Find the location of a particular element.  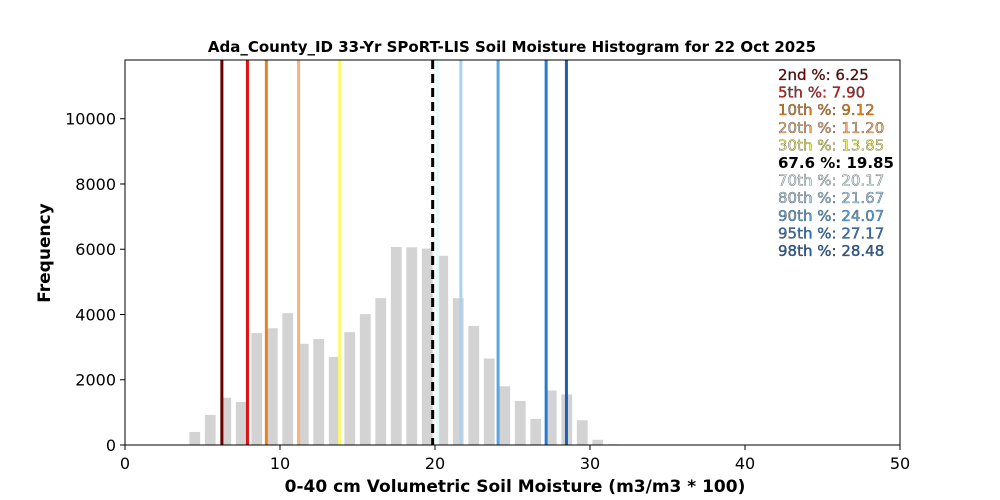

percentile-label: 90th %: 24.07 is located at coordinates (831, 216).